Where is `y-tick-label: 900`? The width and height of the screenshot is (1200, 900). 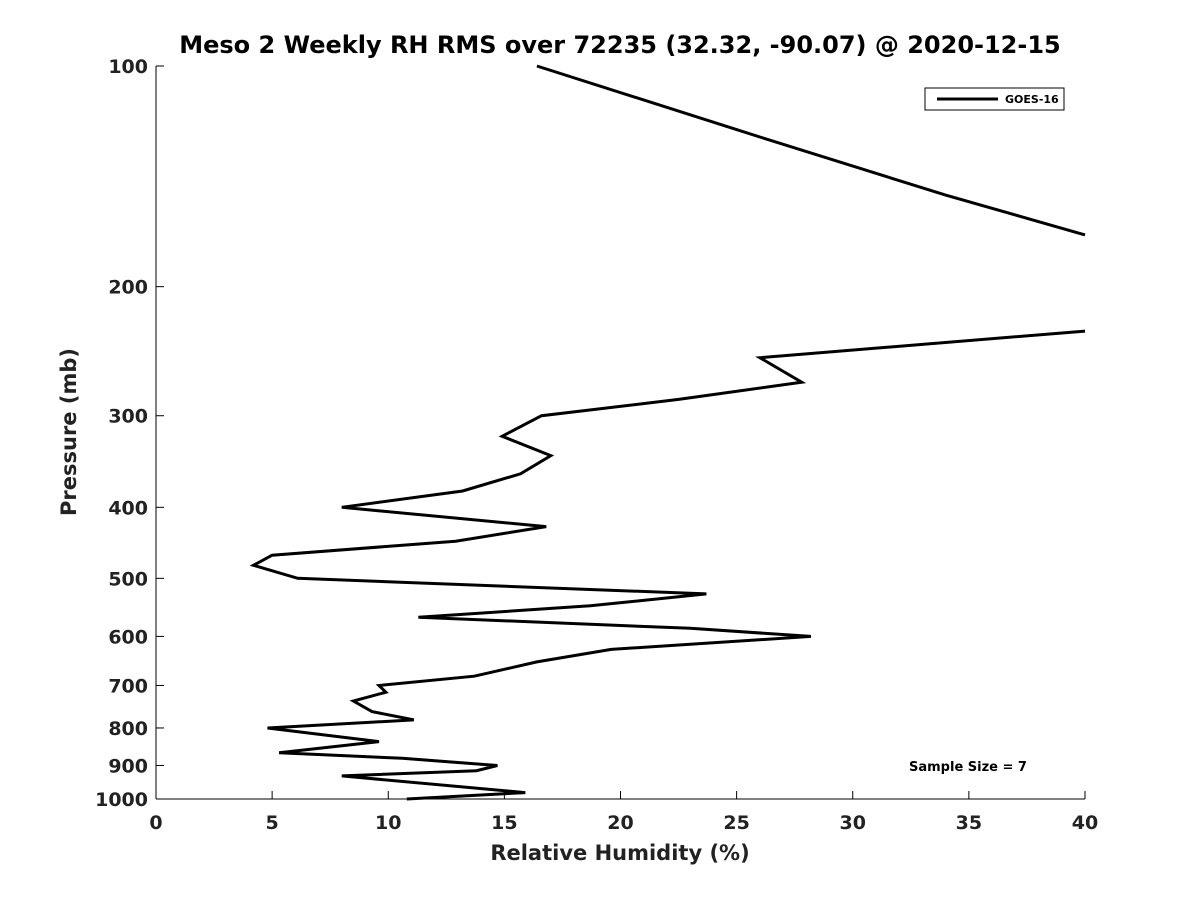
y-tick-label: 900 is located at coordinates (128, 766).